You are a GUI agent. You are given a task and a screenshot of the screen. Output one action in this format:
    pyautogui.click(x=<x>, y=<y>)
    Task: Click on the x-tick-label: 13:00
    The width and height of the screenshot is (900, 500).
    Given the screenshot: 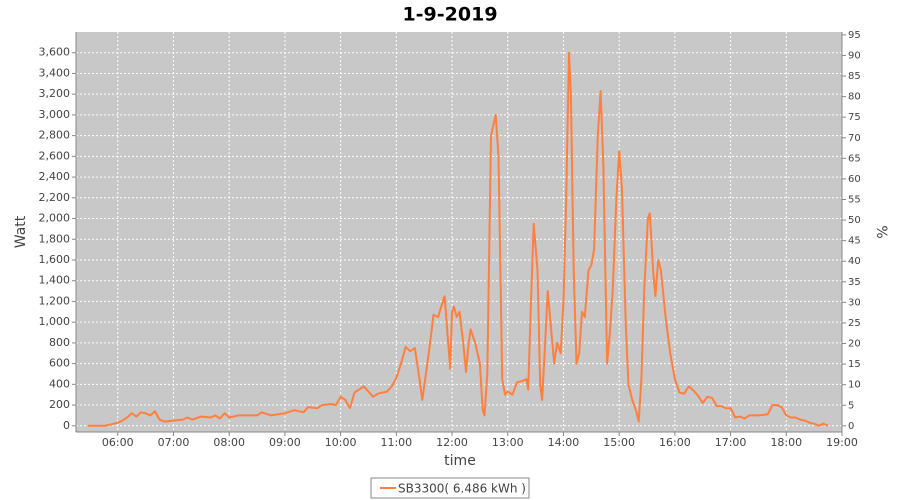 What is the action you would take?
    pyautogui.click(x=508, y=442)
    